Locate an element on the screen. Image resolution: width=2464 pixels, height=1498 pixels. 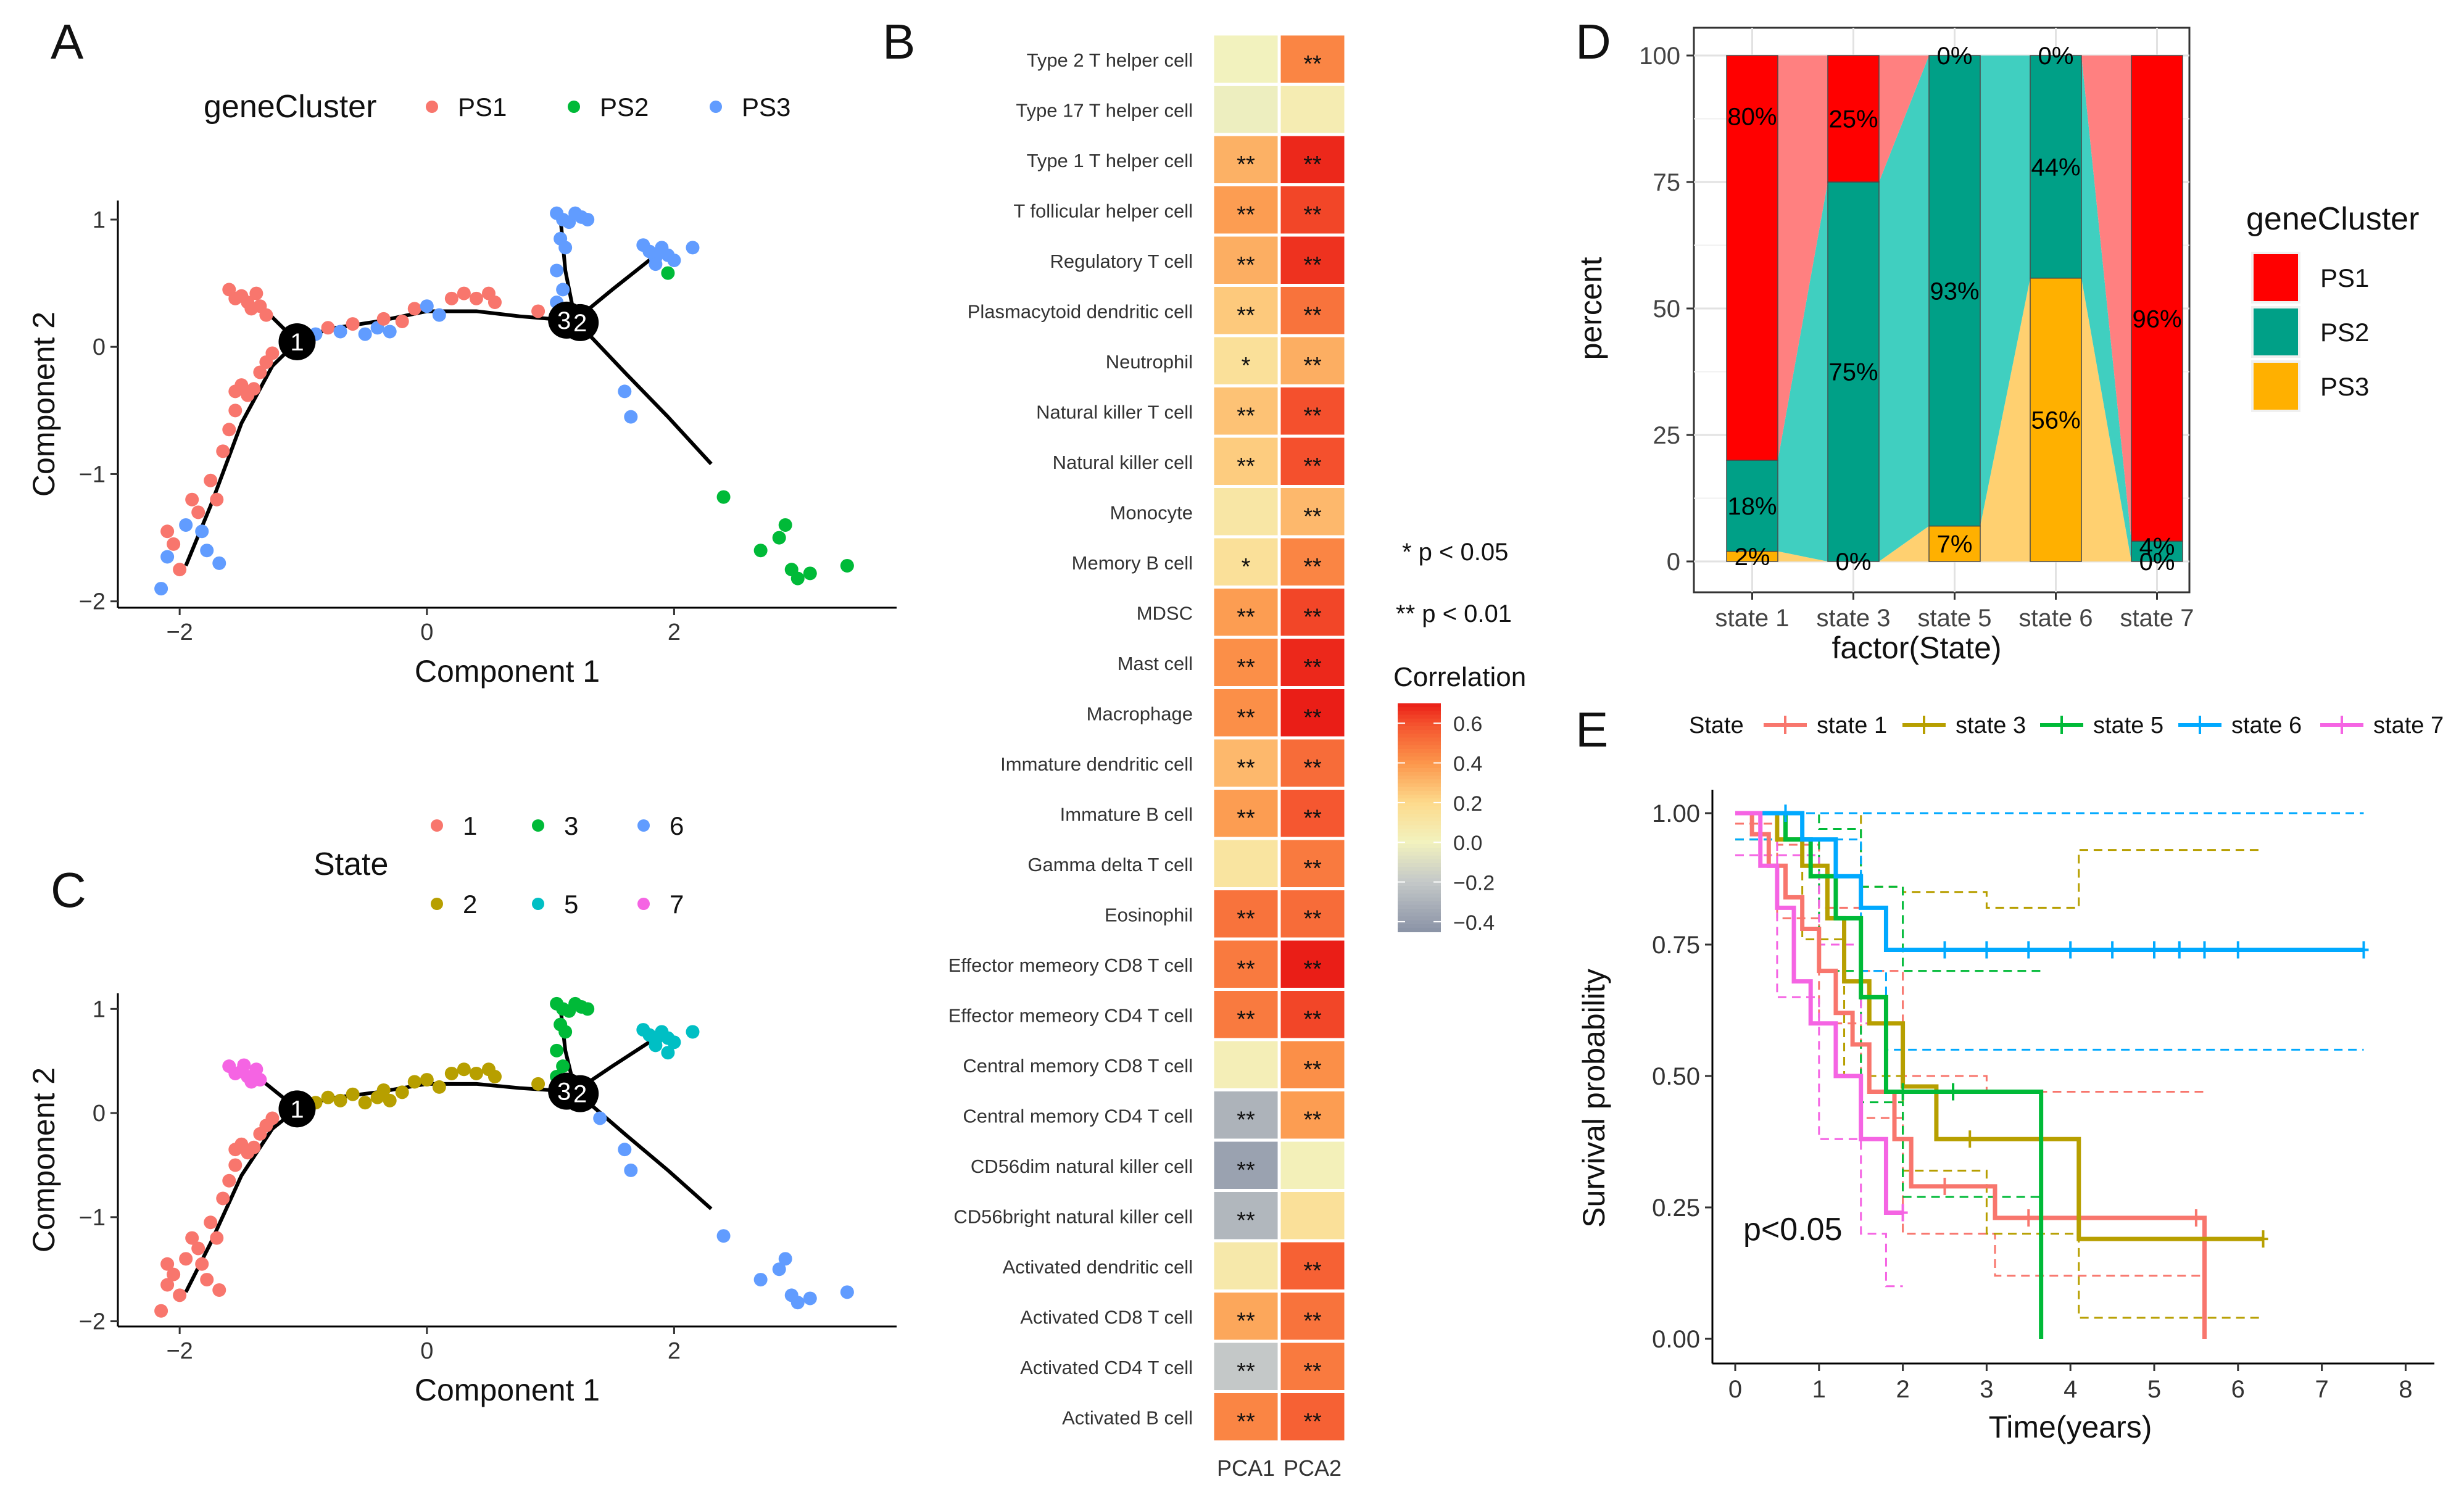
panel-c-legend: 1 2 3 5 6 7 is located at coordinates (557, 865).